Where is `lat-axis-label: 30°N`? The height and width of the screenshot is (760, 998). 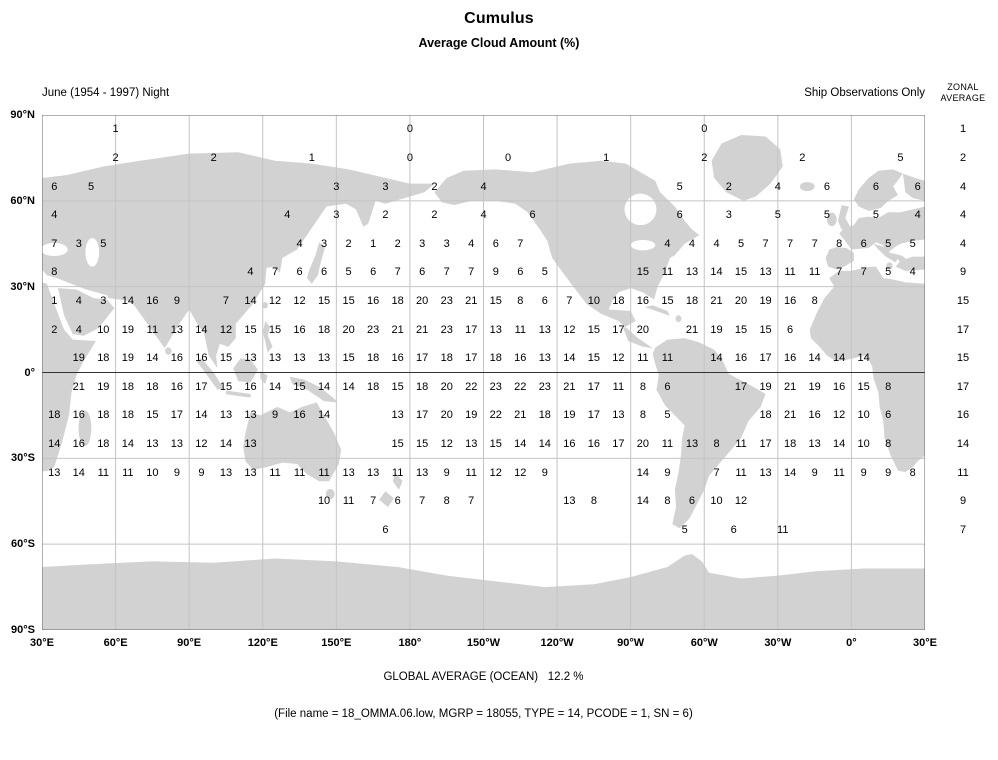
lat-axis-label: 30°N is located at coordinates (22, 286).